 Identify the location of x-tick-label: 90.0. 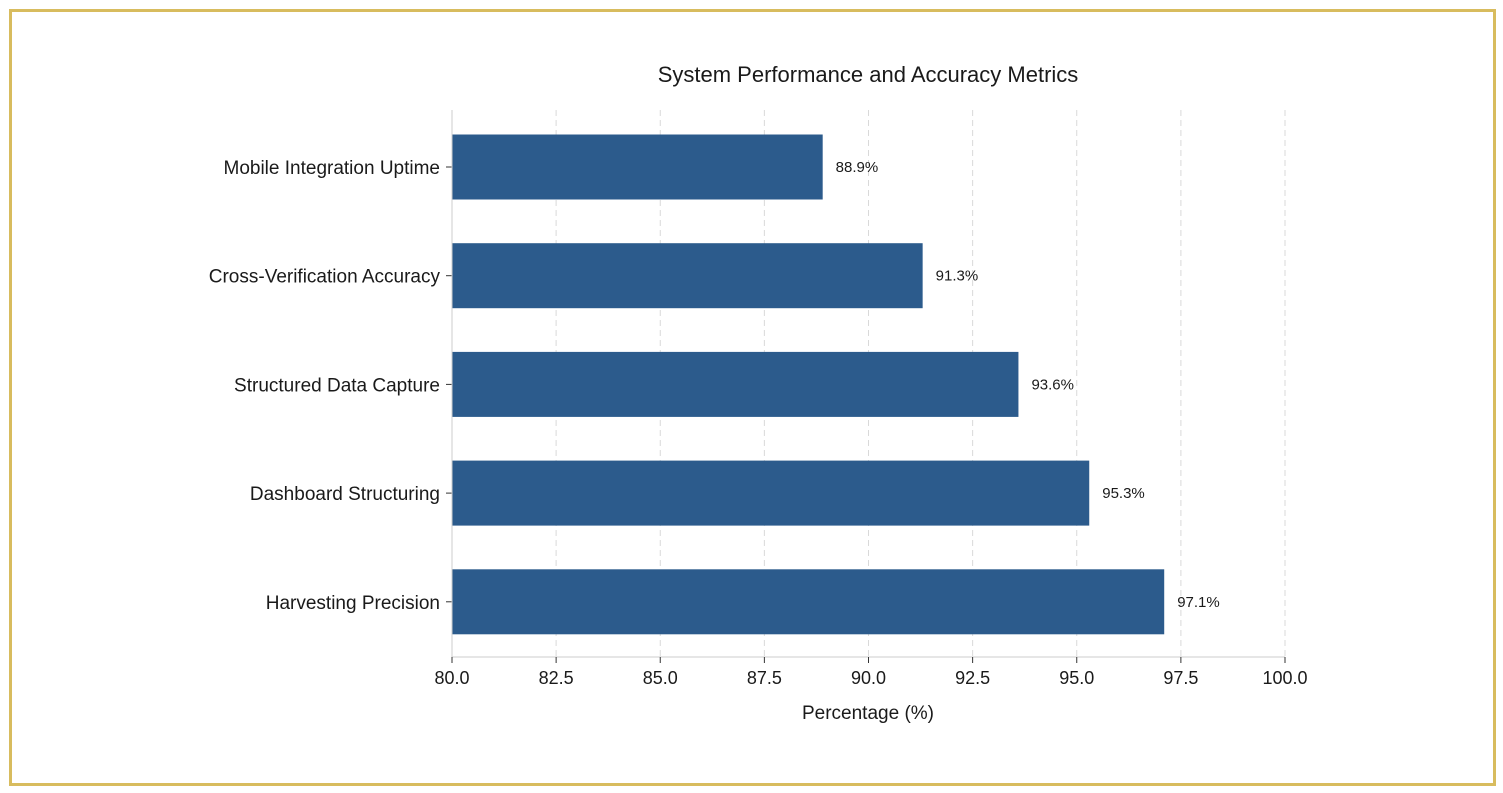
(868, 678).